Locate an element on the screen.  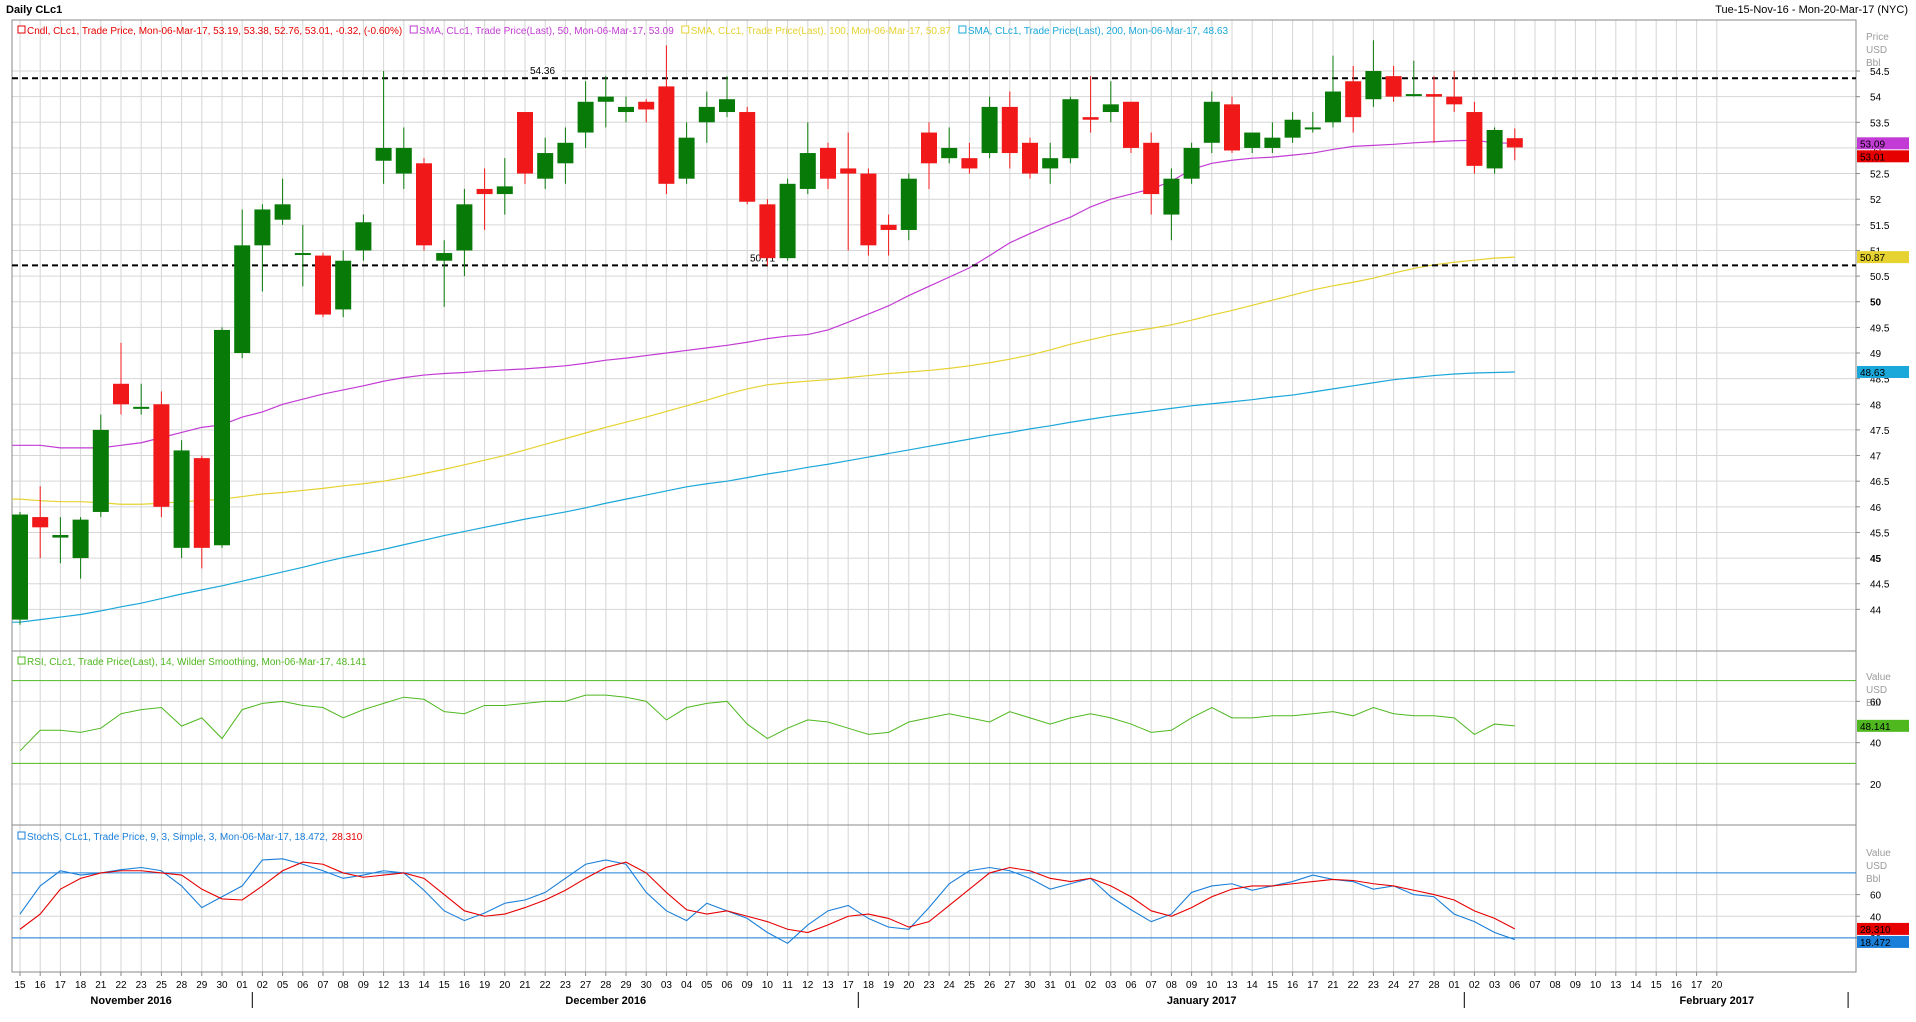
x-day-label: 19 is located at coordinates (485, 985).